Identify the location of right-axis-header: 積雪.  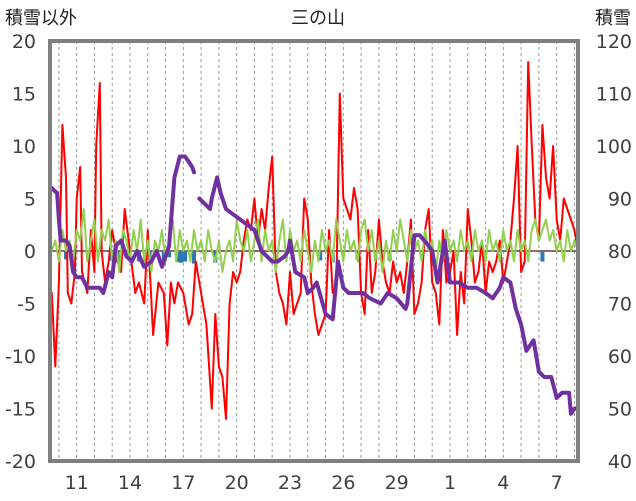
(613, 18).